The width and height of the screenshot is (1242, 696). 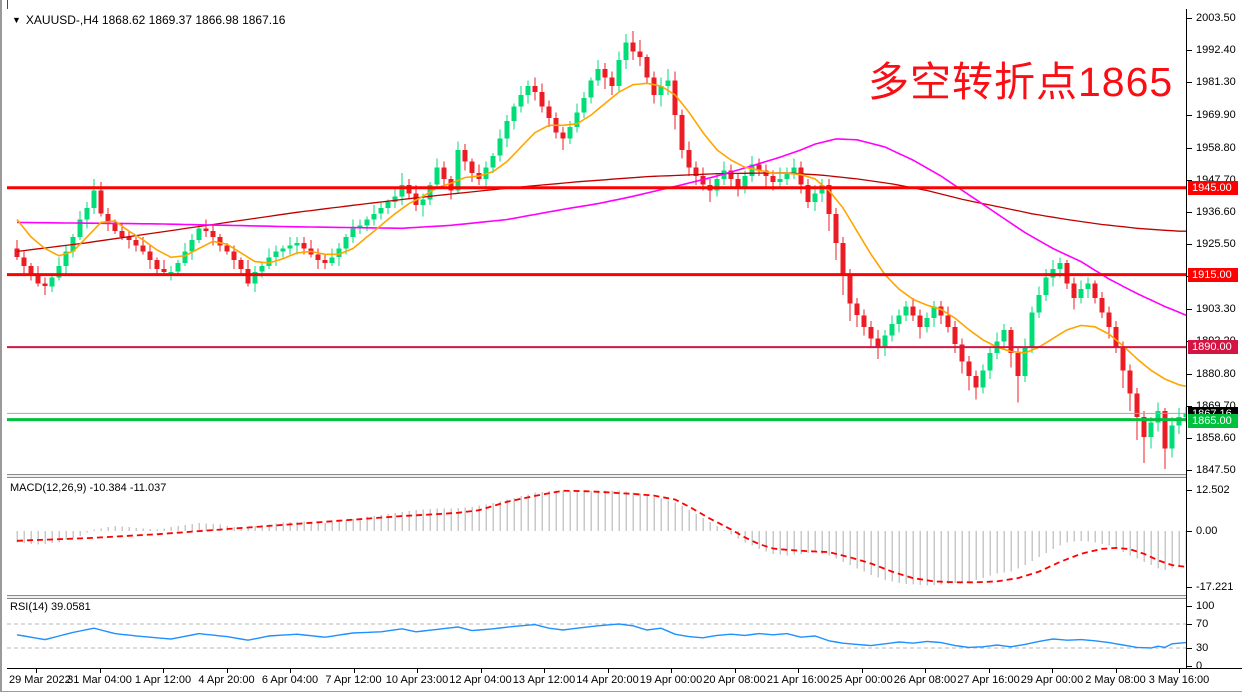 I want to click on price-tick-label: 1969.90, so click(x=1216, y=115).